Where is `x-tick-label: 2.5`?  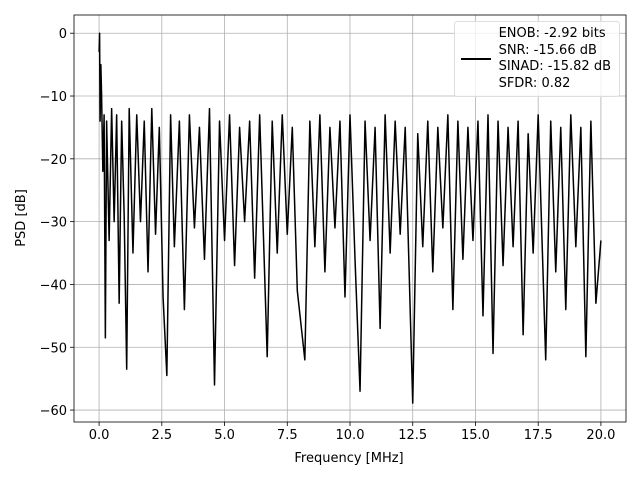
x-tick-label: 2.5 is located at coordinates (161, 435).